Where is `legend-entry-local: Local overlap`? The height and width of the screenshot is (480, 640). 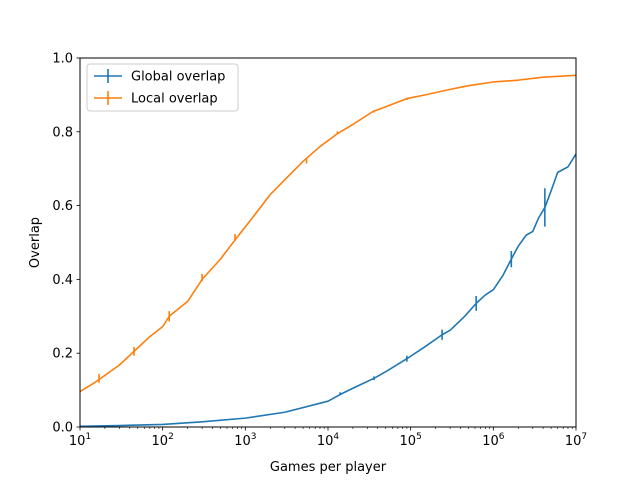 legend-entry-local: Local overlap is located at coordinates (156, 99).